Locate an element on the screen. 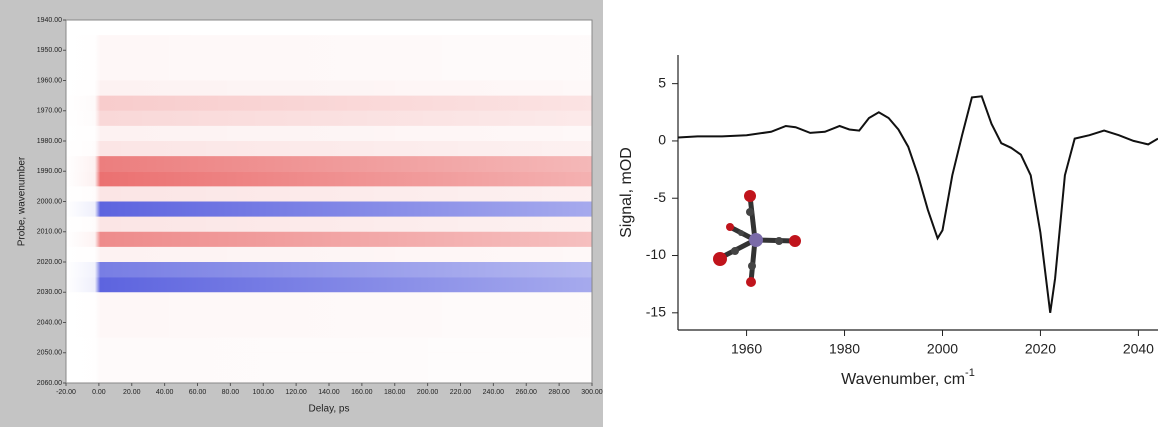 The height and width of the screenshot is (427, 1158). y-tick-label: 1950.00 is located at coordinates (49, 50).